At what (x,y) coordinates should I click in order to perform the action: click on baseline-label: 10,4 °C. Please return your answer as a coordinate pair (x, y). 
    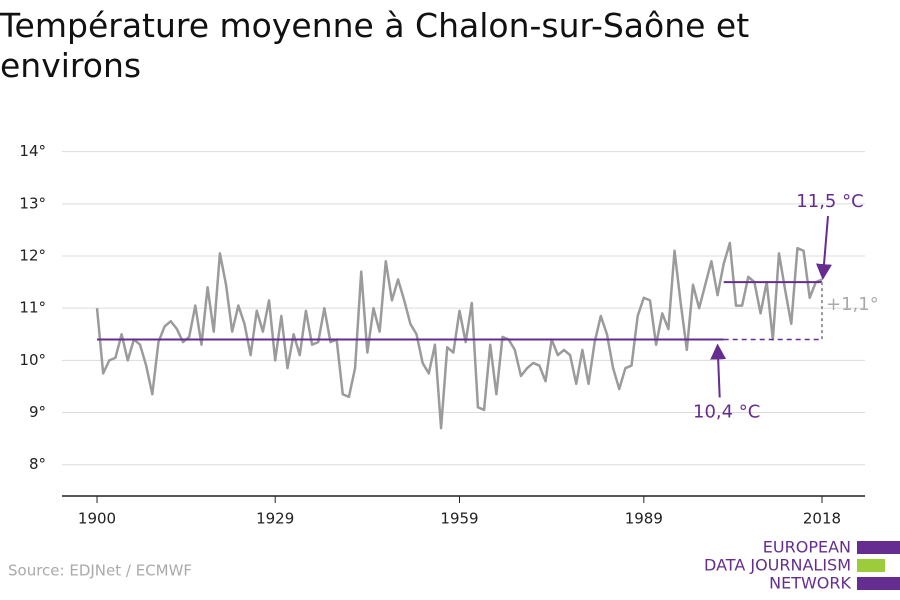
    Looking at the image, I should click on (726, 411).